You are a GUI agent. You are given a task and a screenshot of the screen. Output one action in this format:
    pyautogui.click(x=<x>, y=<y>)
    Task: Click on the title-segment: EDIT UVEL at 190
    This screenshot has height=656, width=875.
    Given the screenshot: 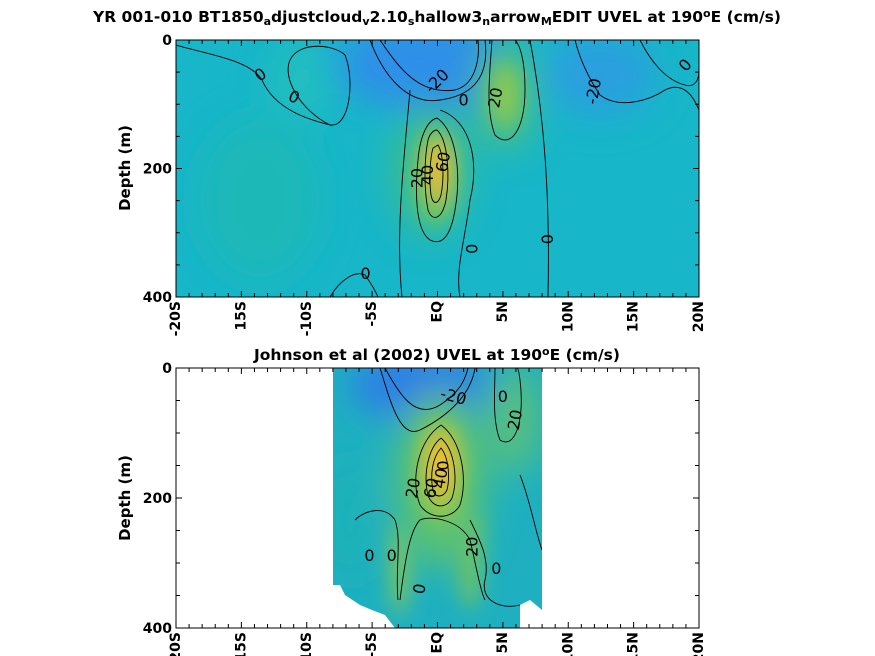 What is the action you would take?
    pyautogui.click(x=627, y=17)
    